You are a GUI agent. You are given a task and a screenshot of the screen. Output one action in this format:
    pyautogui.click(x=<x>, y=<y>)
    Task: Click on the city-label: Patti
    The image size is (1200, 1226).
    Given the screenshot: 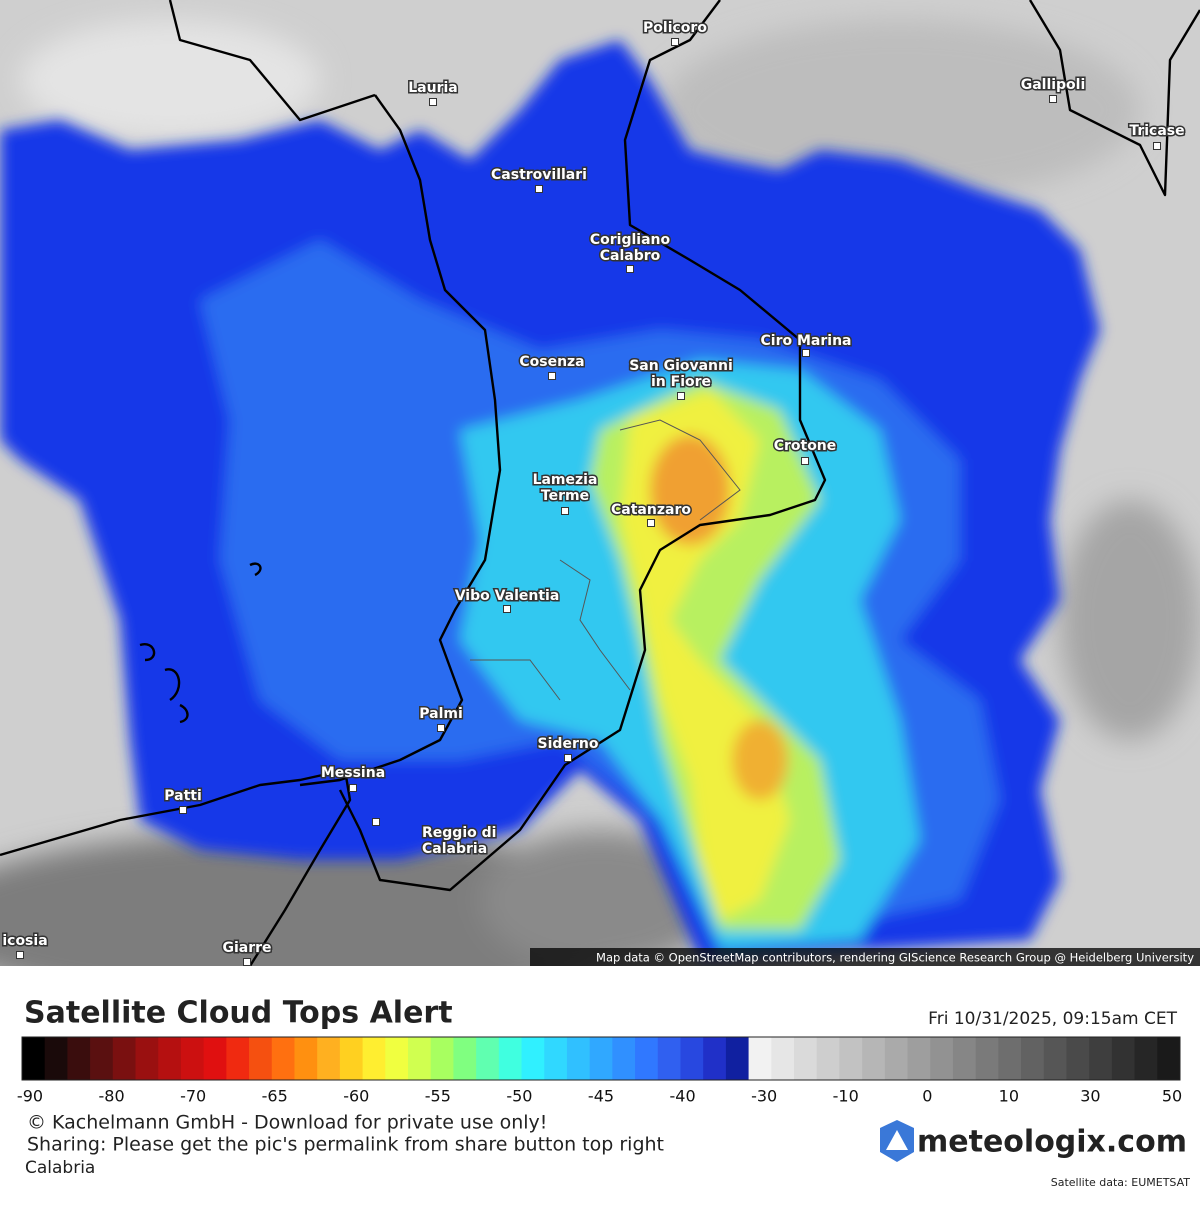 What is the action you would take?
    pyautogui.click(x=183, y=796)
    